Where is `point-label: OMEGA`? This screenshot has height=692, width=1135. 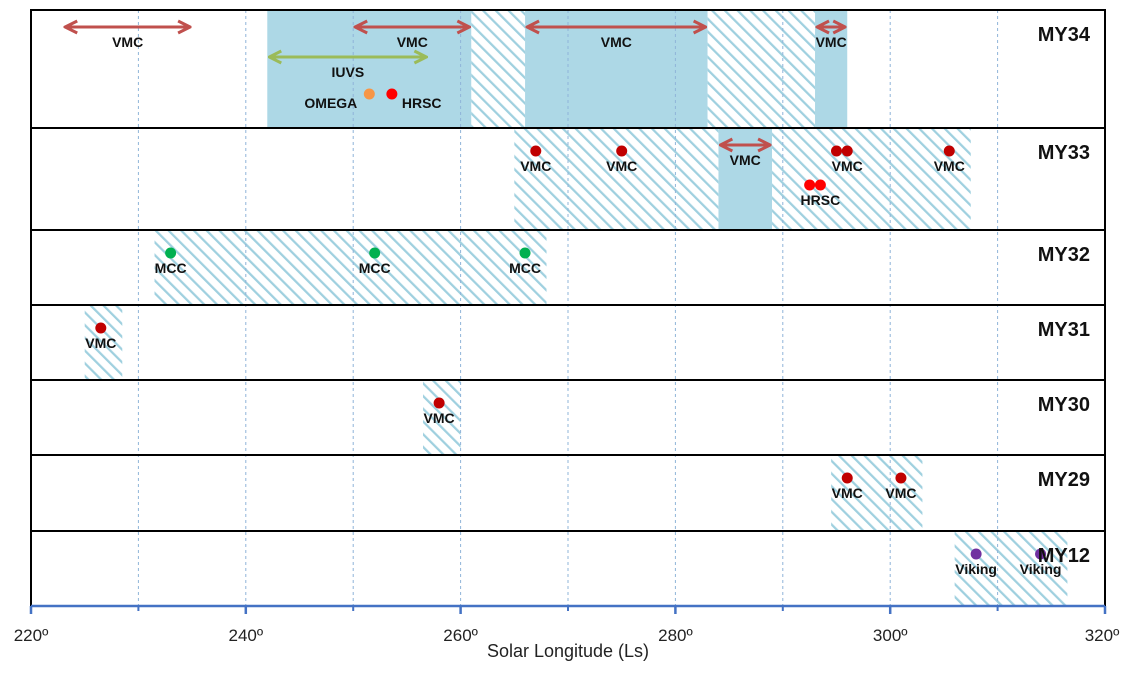 point-label: OMEGA is located at coordinates (330, 103).